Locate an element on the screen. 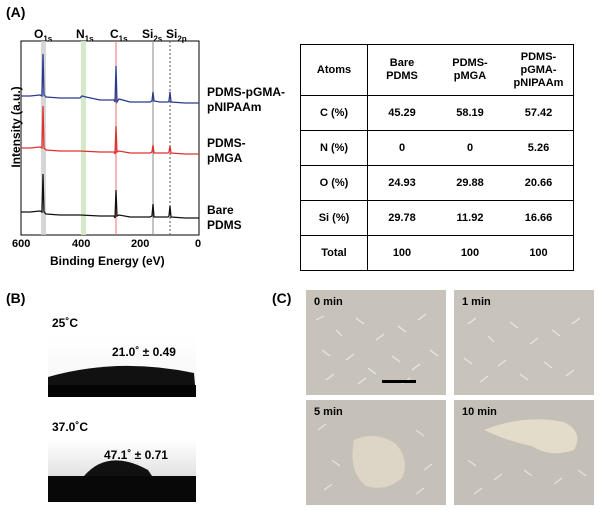  spectrum-pdms-pmga is located at coordinates (110, 130).